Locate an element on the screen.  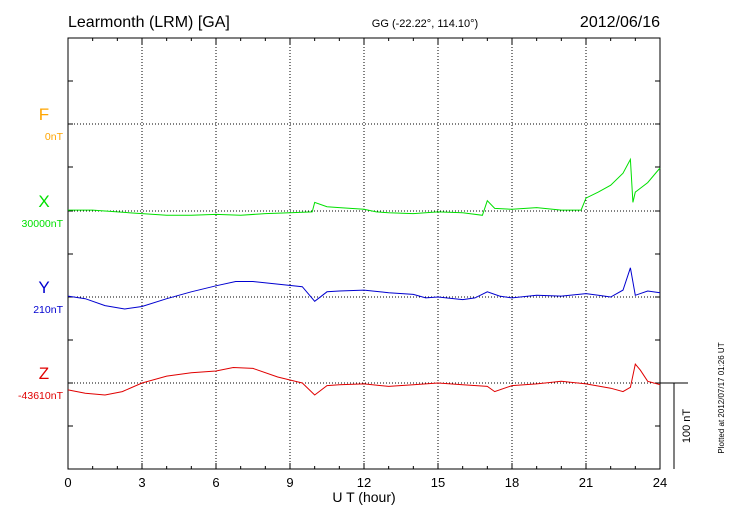
series-labels: F 0nT X 30000nT Y 210nT Z -43610nT is located at coordinates (41, 253).